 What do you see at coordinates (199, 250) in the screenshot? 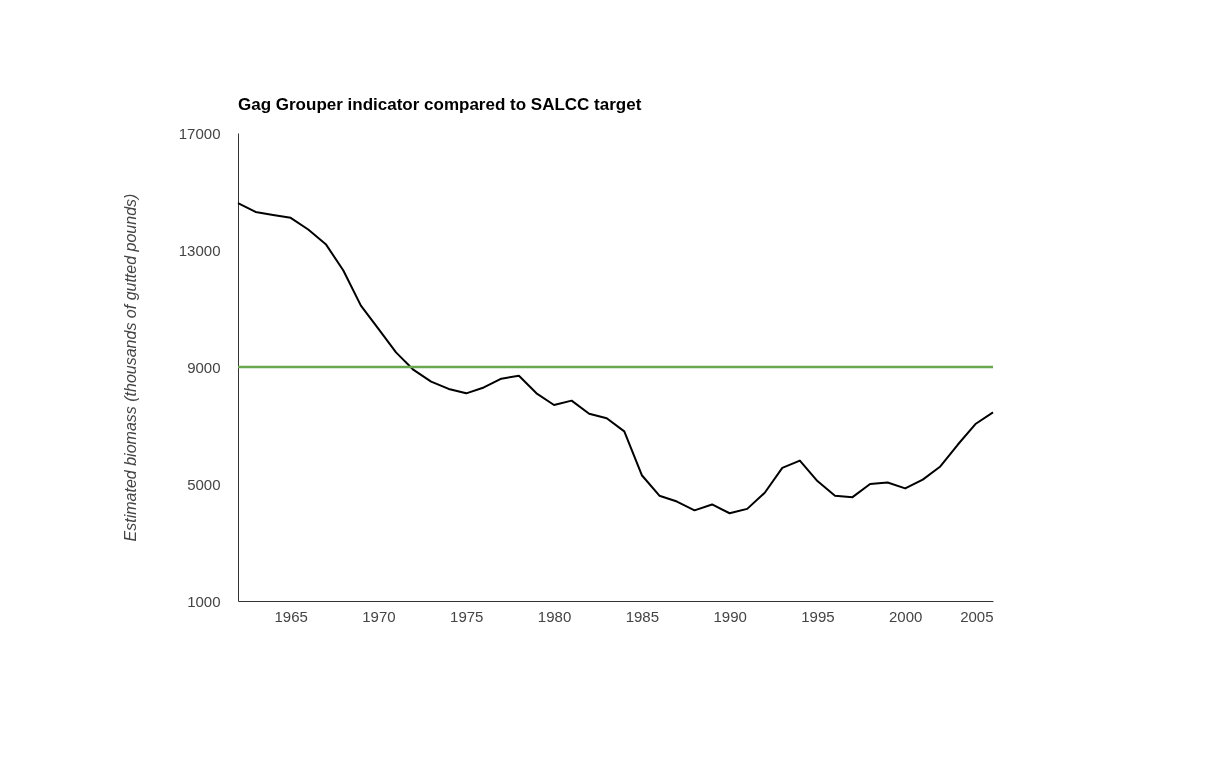
I see `y-tick-label: 13000` at bounding box center [199, 250].